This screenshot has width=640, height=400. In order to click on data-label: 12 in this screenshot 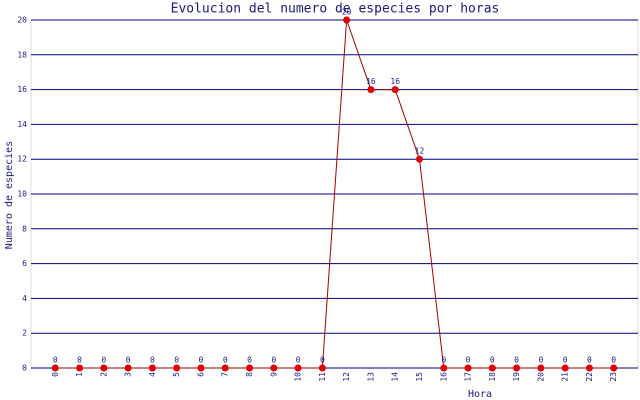, I will do `click(420, 151)`.